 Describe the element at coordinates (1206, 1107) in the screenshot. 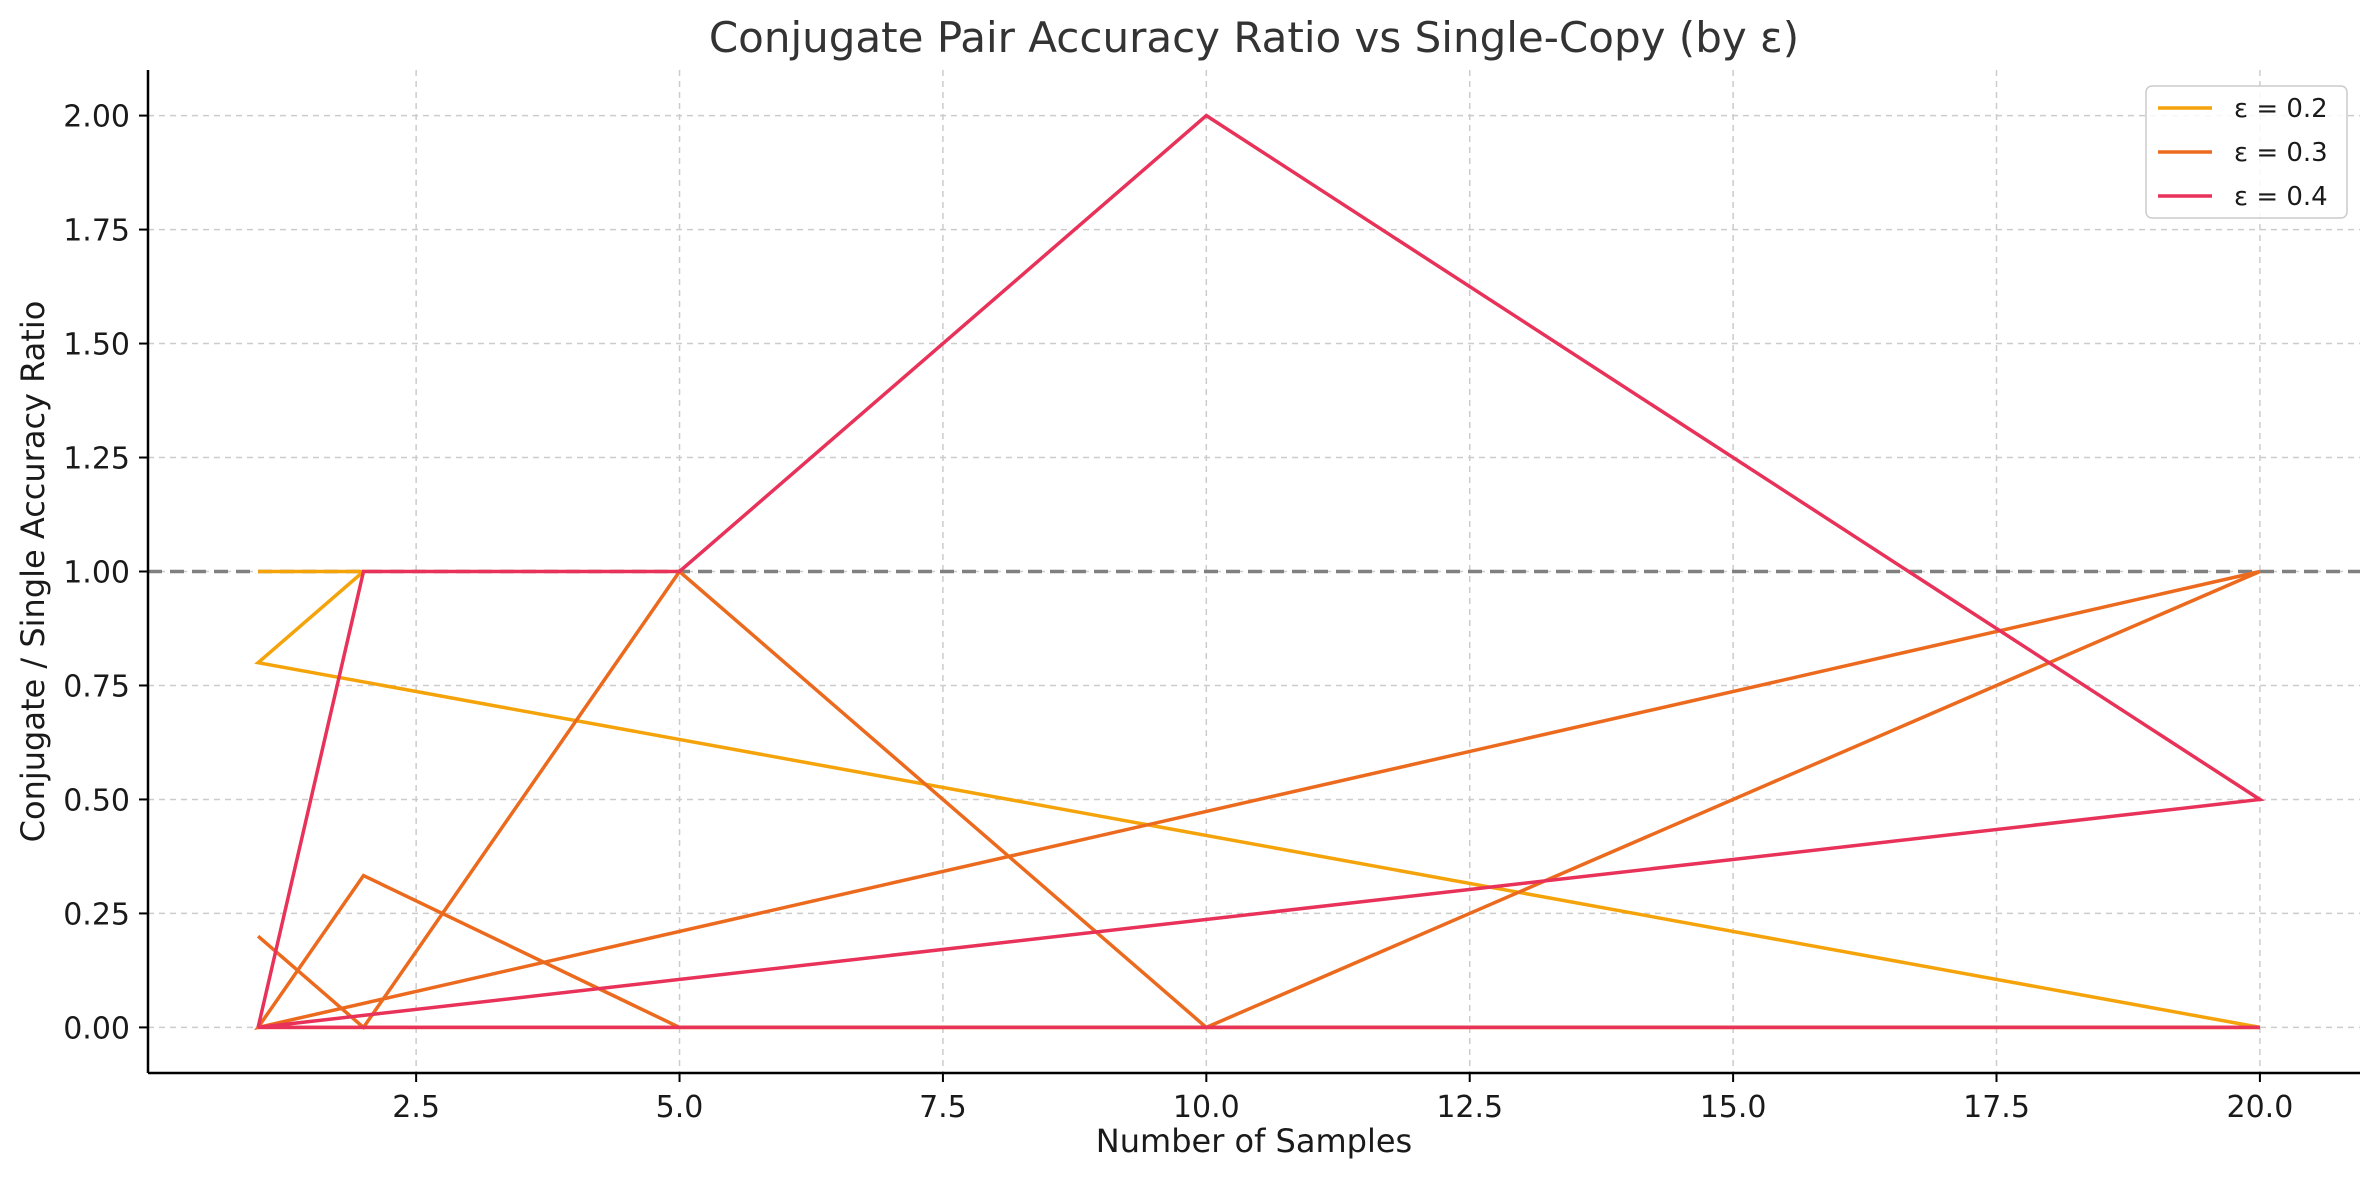

I see `x-tick-label-4: 10.0` at that location.